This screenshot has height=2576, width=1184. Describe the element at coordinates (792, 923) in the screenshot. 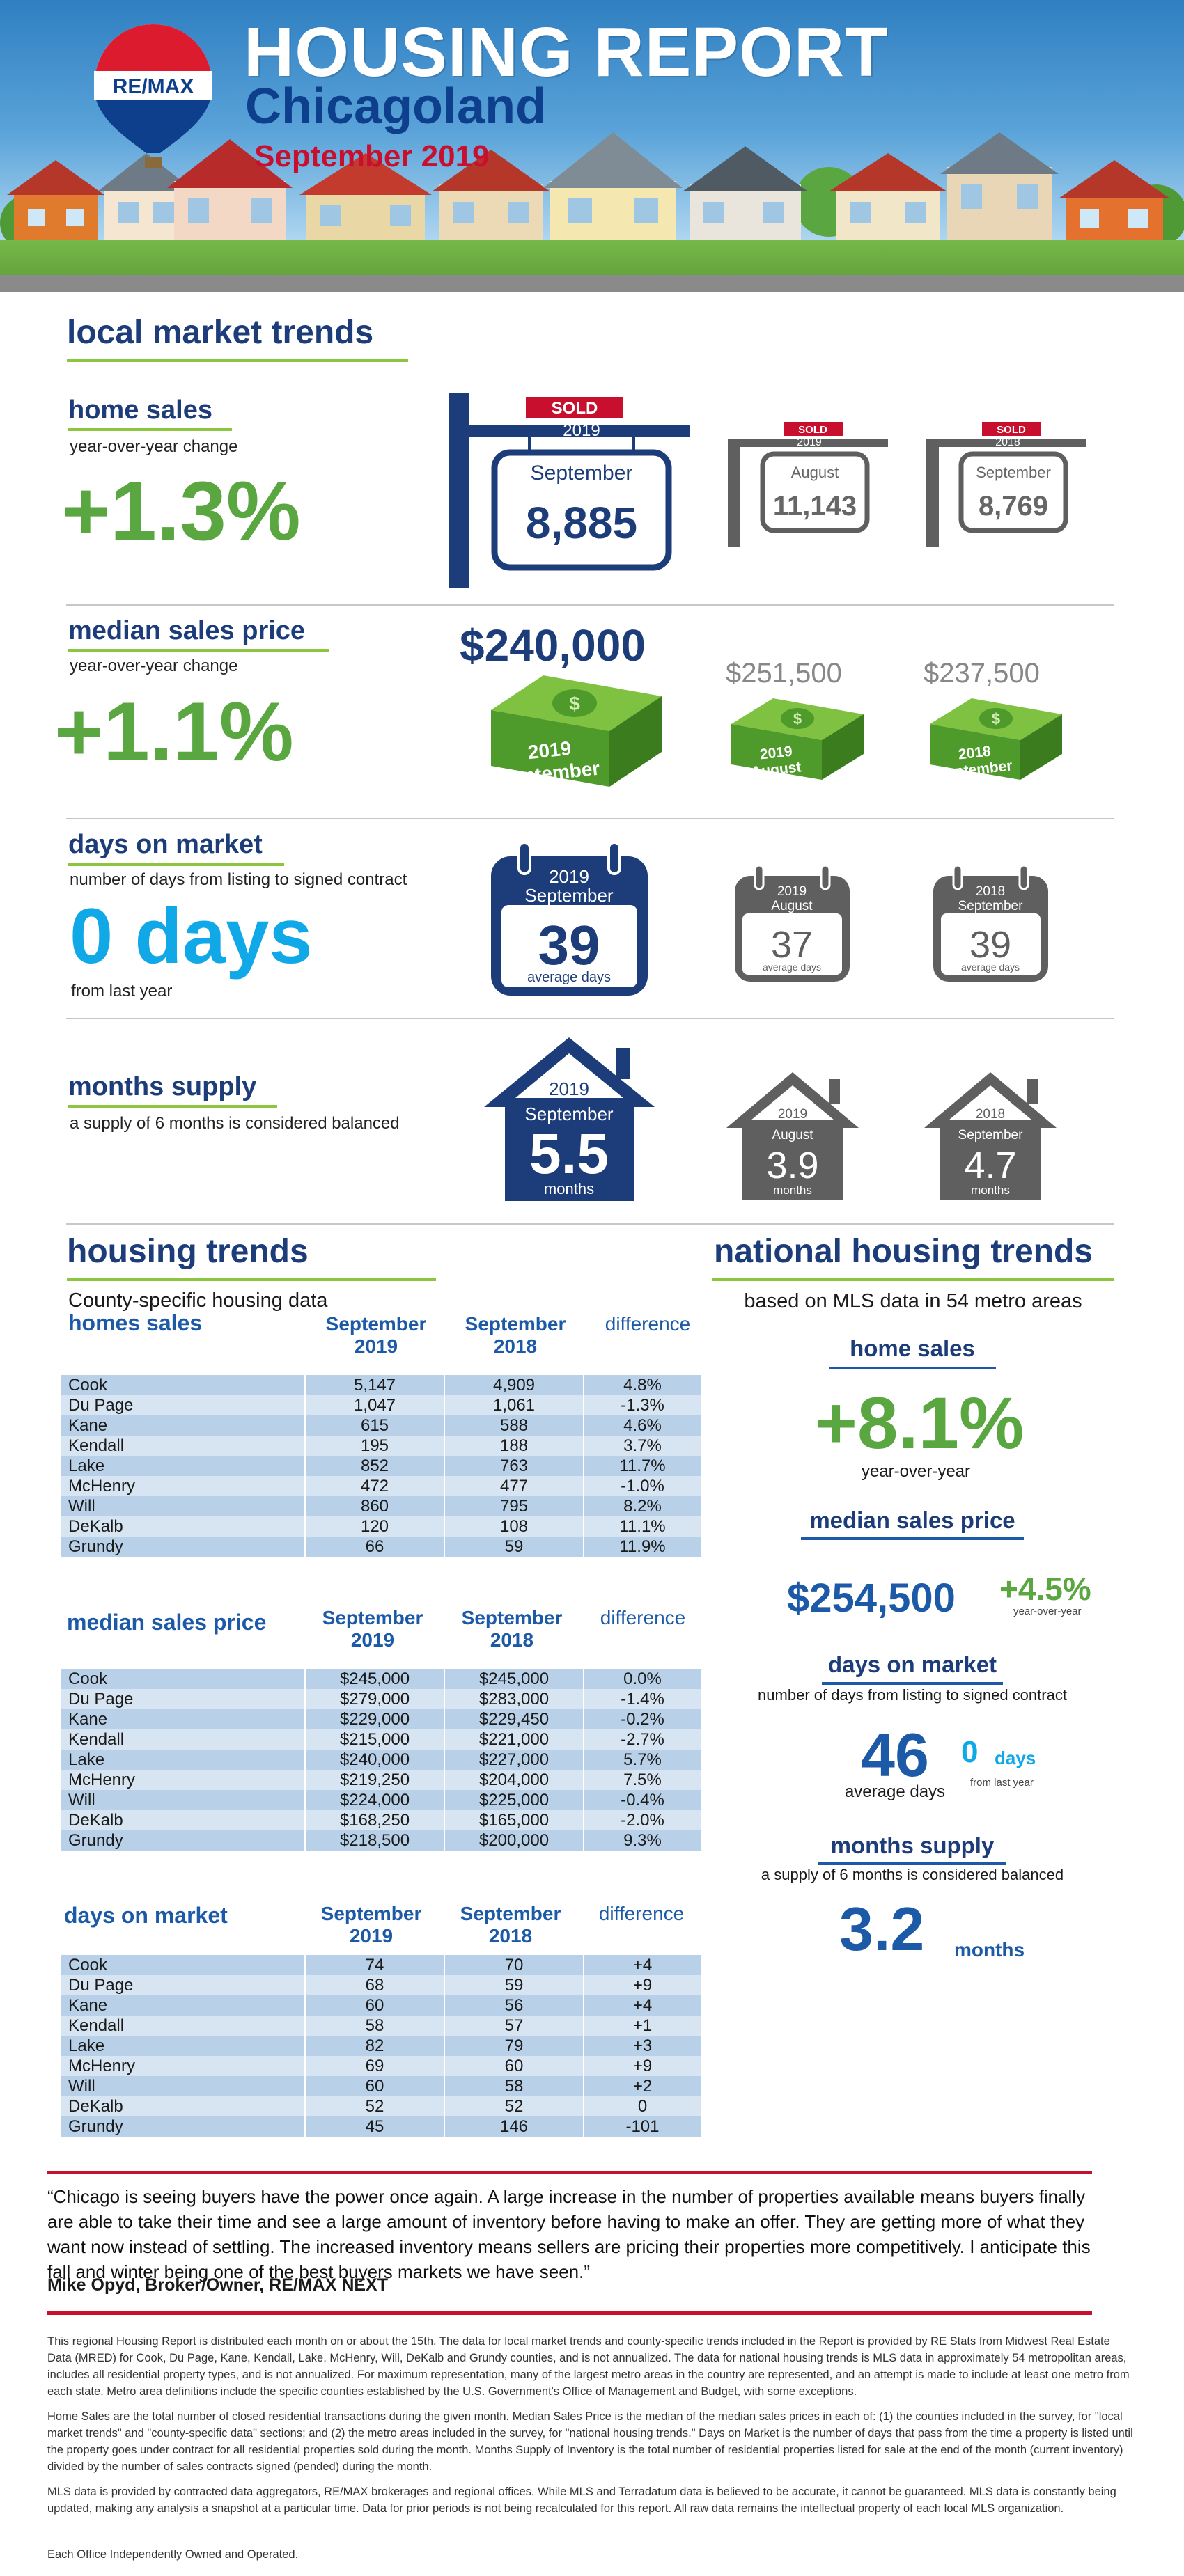

I see `calendar-prev1: 2019 August 37 average days` at that location.